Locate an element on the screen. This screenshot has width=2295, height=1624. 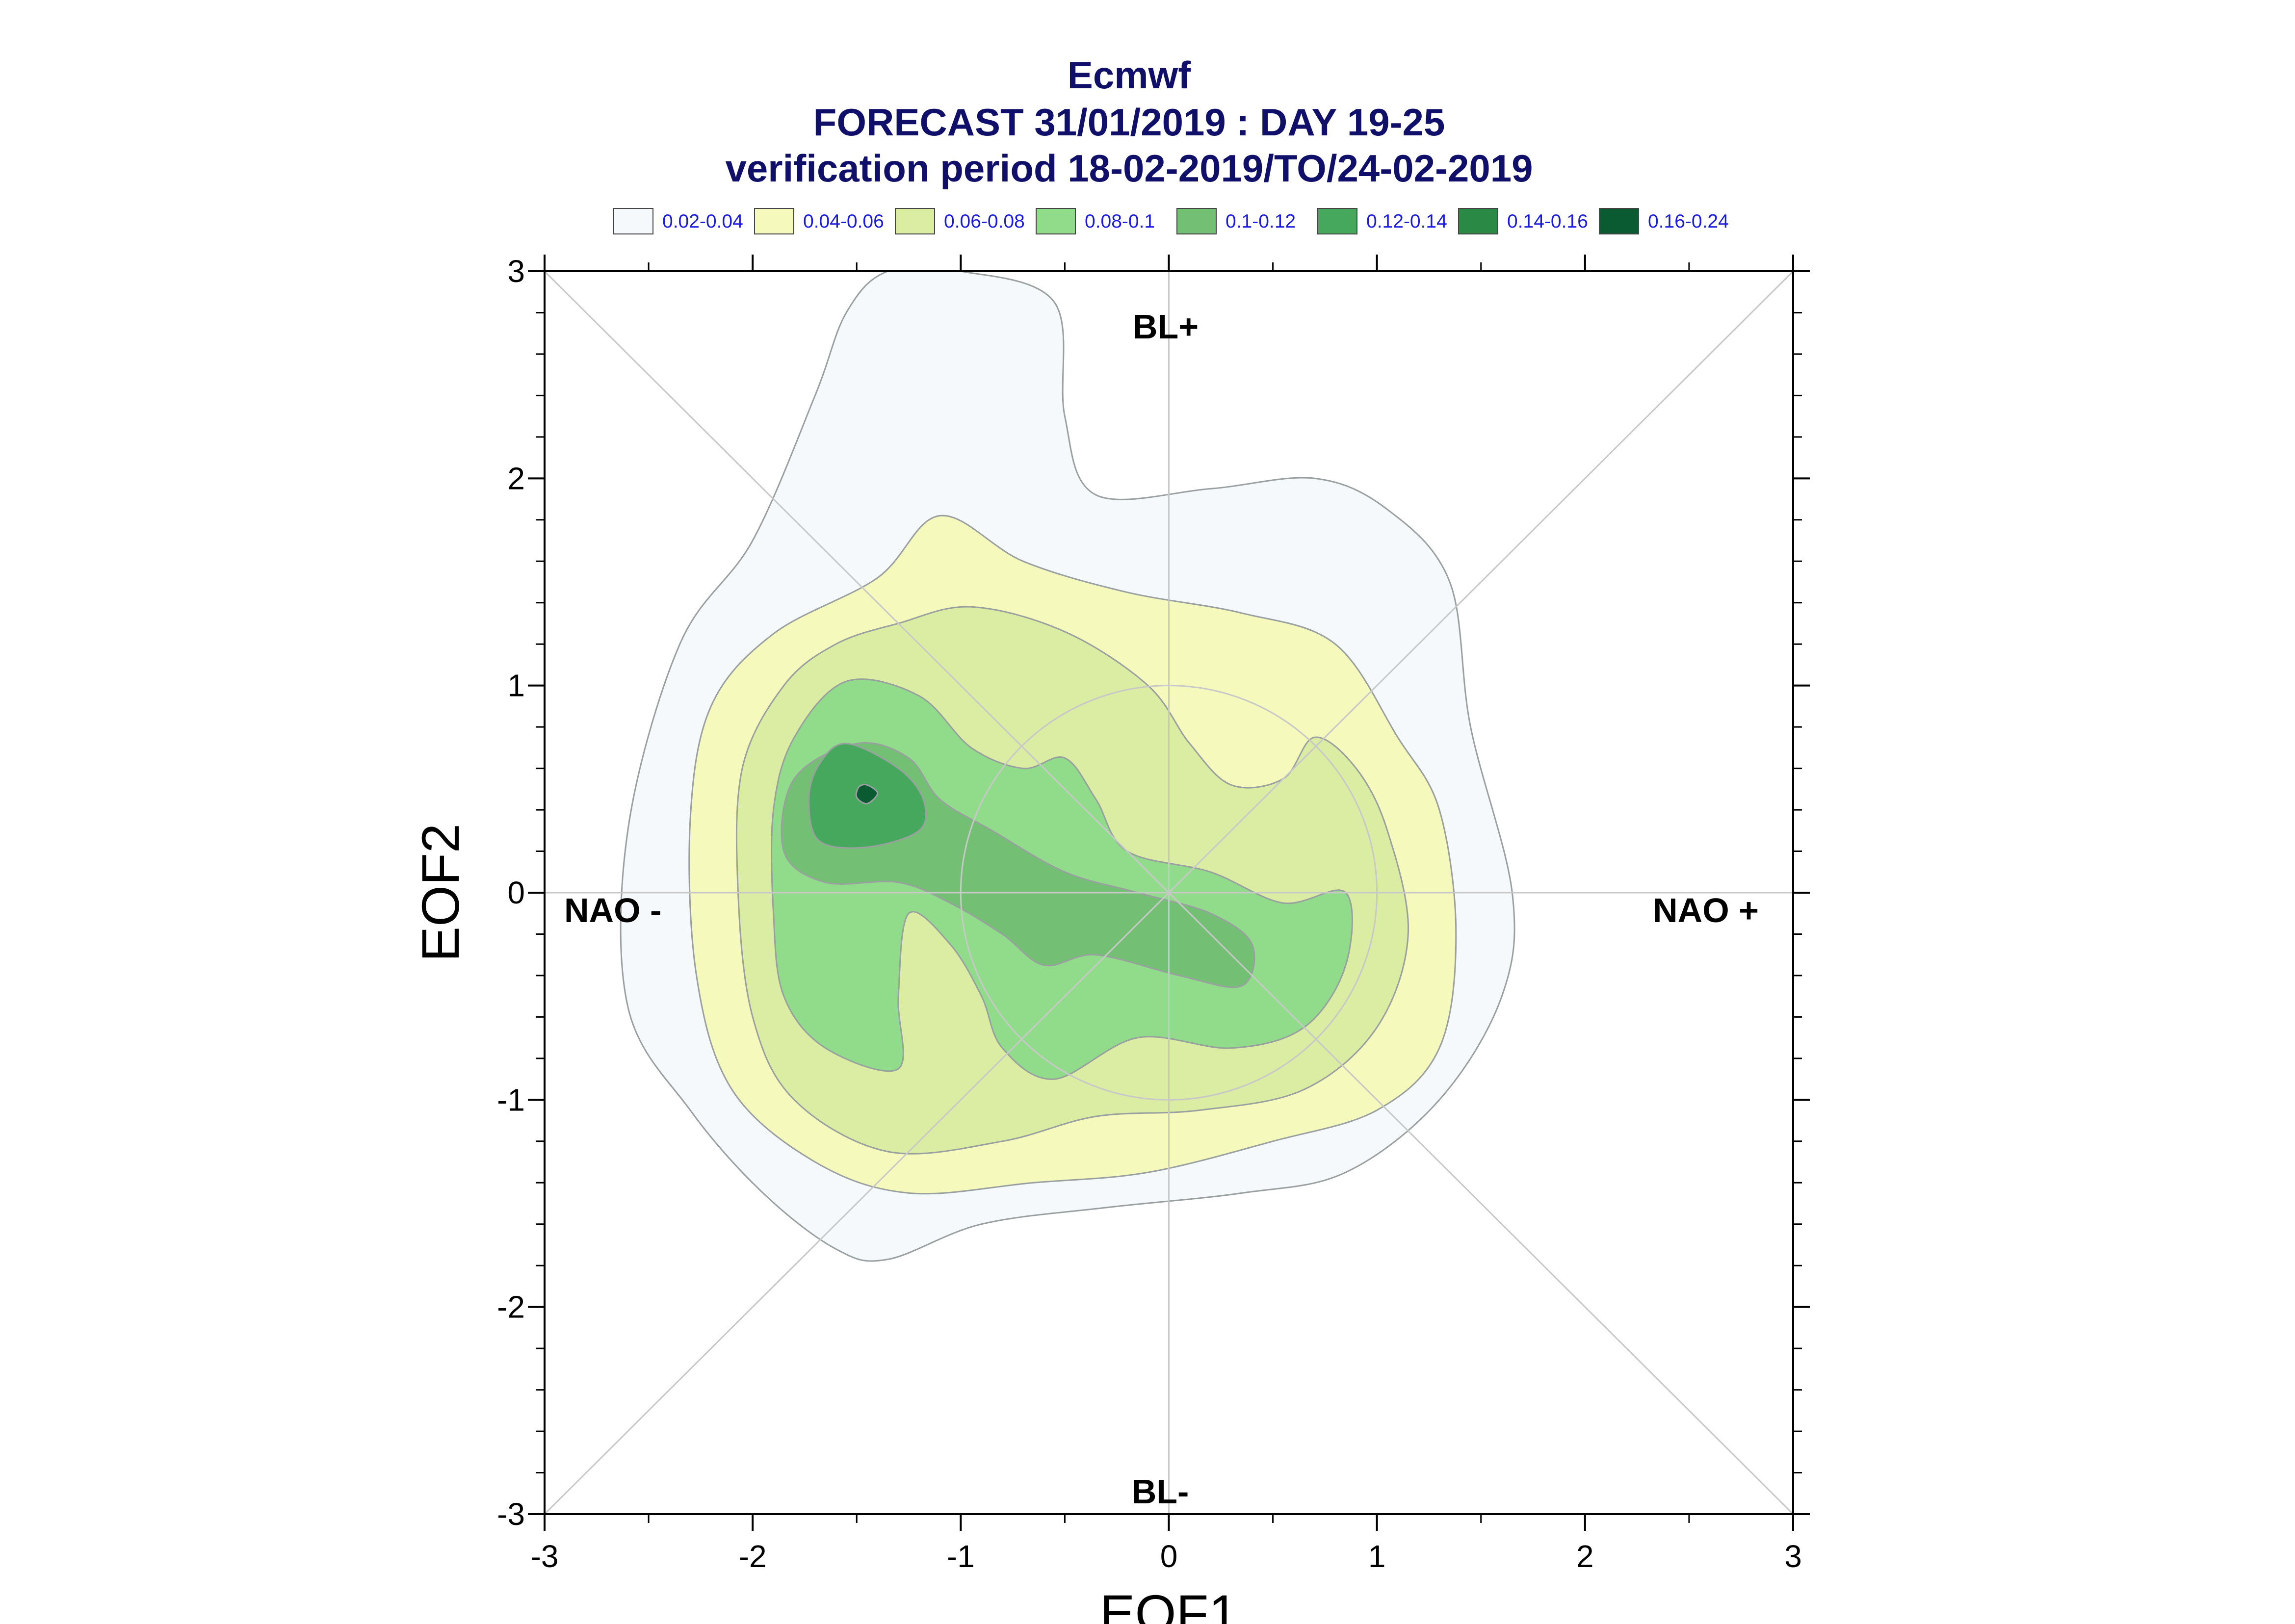
y-tick-label: -1 is located at coordinates (511, 1099).